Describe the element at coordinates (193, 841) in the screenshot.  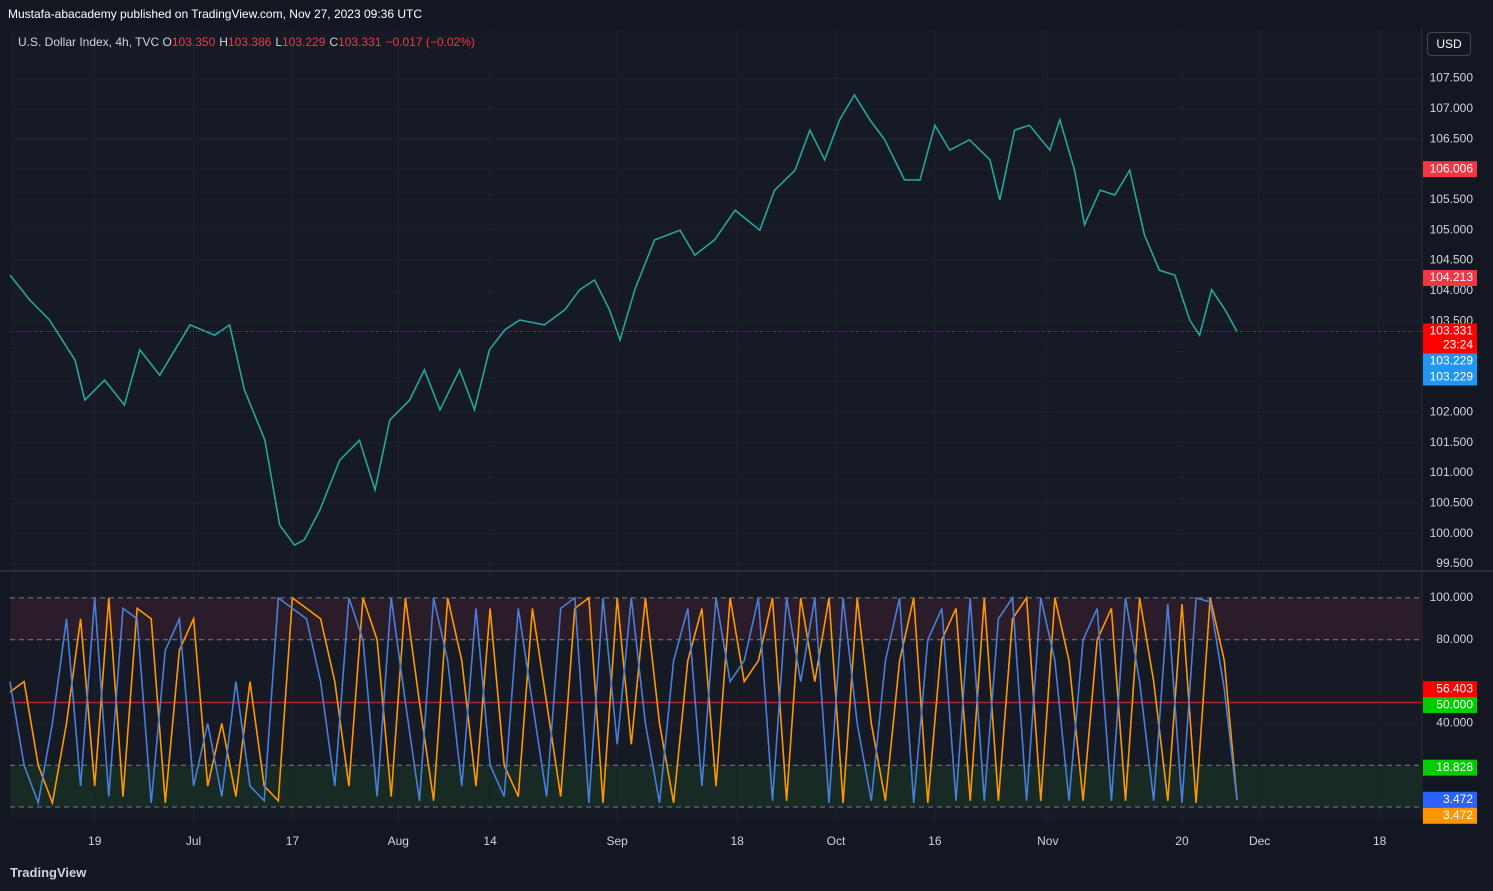
I see `x-tick-label: Jul` at that location.